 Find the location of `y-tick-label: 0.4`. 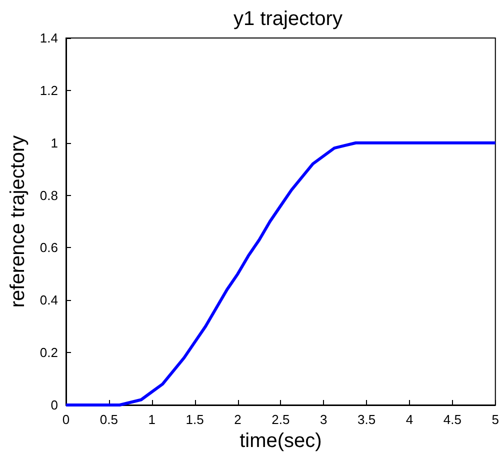

y-tick-label: 0.4 is located at coordinates (49, 300).